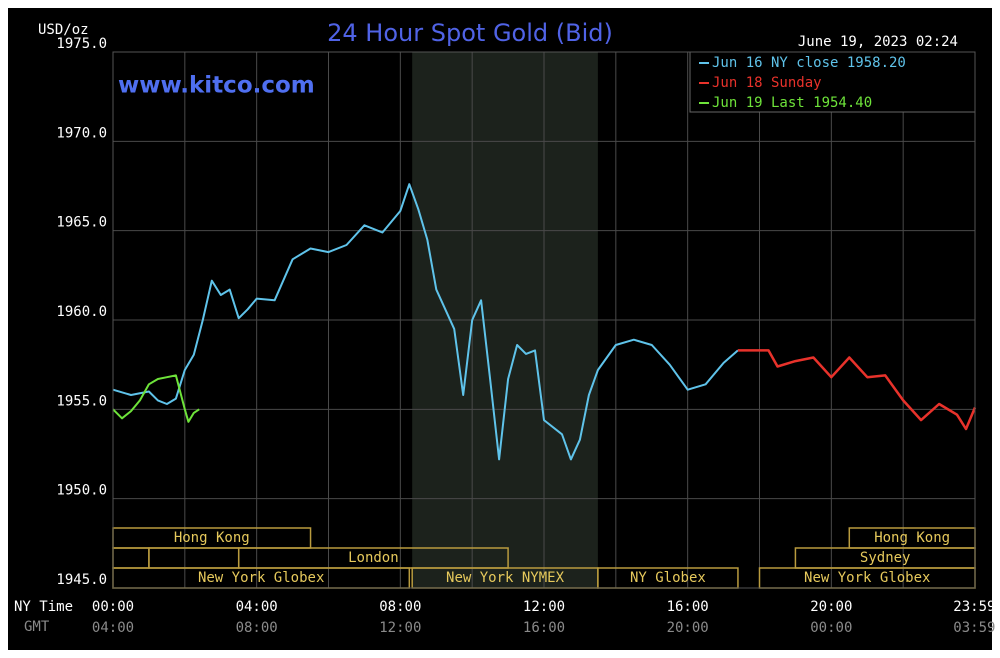  I want to click on x2-tick-label: 20:00, so click(688, 628).